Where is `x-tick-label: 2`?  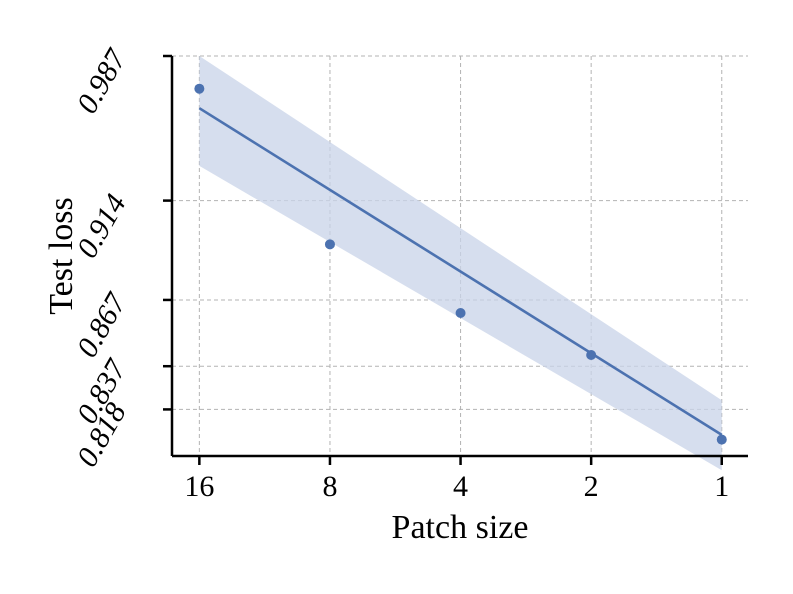
x-tick-label: 2 is located at coordinates (591, 486).